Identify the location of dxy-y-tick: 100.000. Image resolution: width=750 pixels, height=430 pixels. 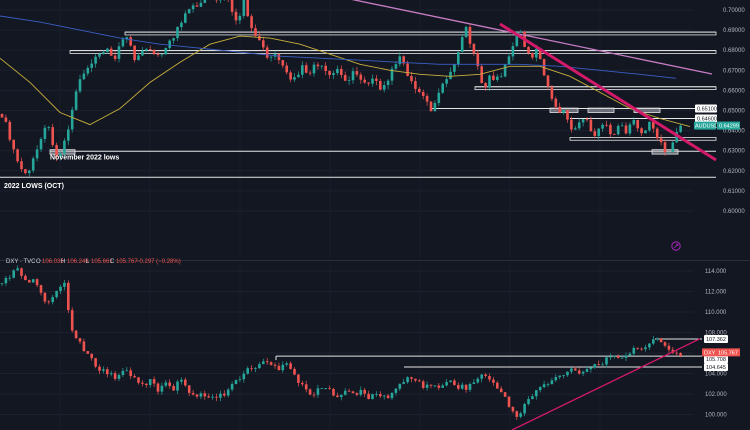
(716, 416).